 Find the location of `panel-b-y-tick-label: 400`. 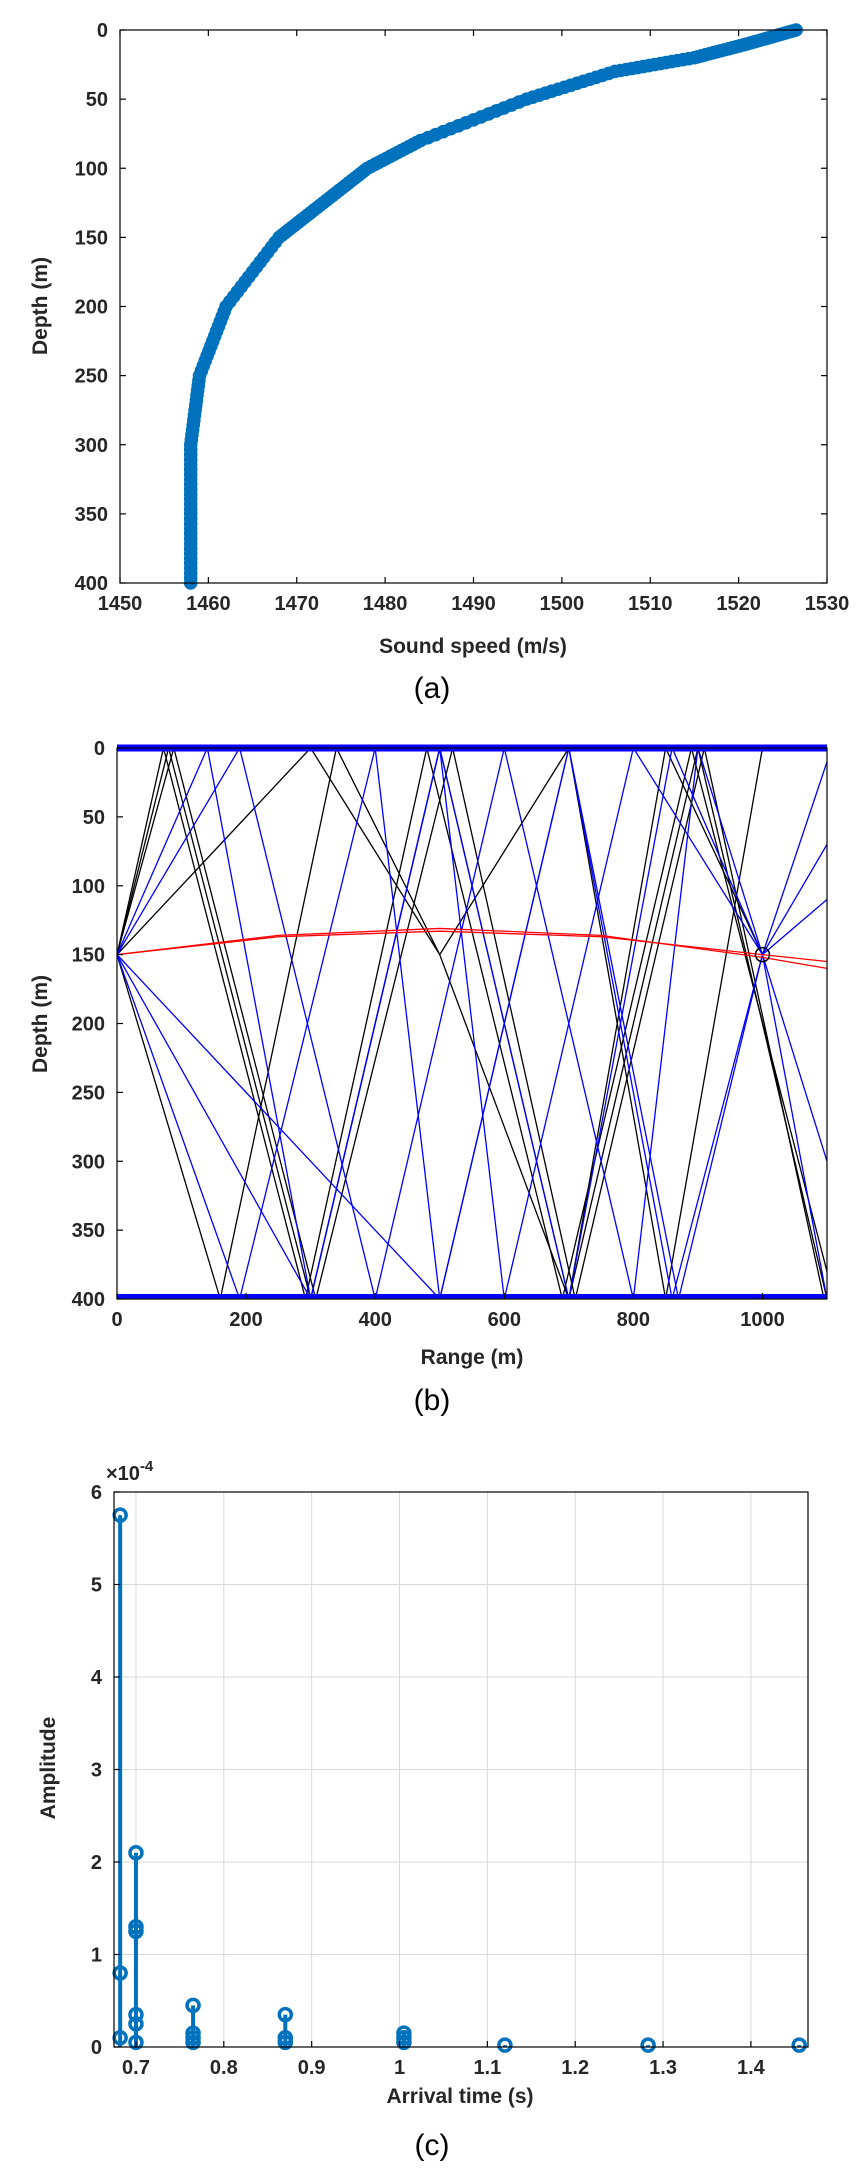

panel-b-y-tick-label: 400 is located at coordinates (88, 1300).